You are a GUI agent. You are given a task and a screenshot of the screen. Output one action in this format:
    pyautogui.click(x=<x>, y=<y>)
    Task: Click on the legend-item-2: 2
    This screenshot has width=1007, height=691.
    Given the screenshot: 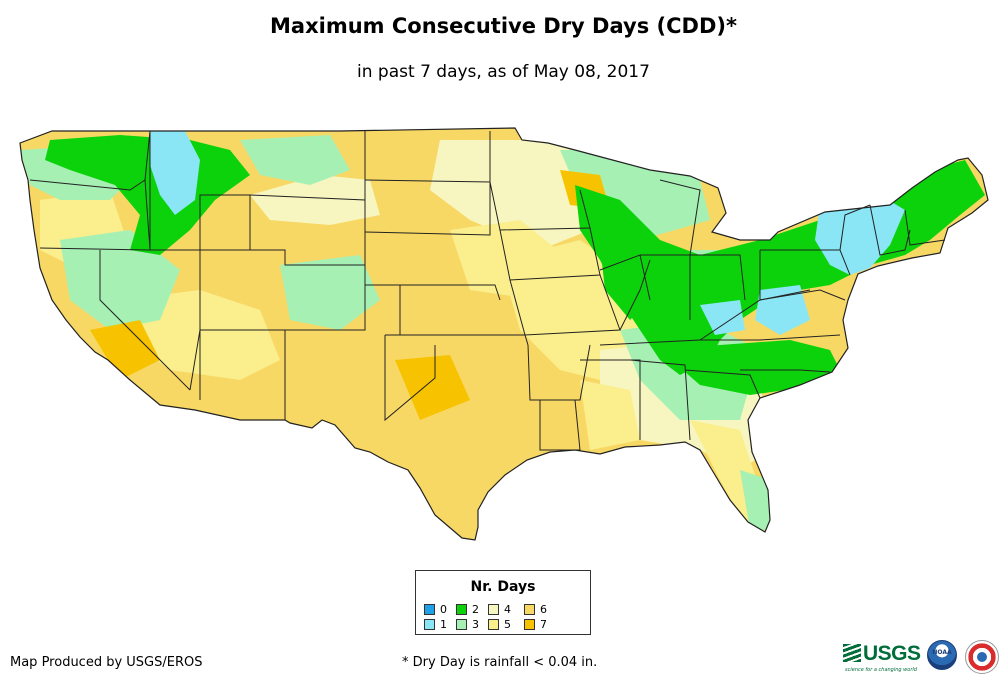 What is the action you would take?
    pyautogui.click(x=467, y=610)
    